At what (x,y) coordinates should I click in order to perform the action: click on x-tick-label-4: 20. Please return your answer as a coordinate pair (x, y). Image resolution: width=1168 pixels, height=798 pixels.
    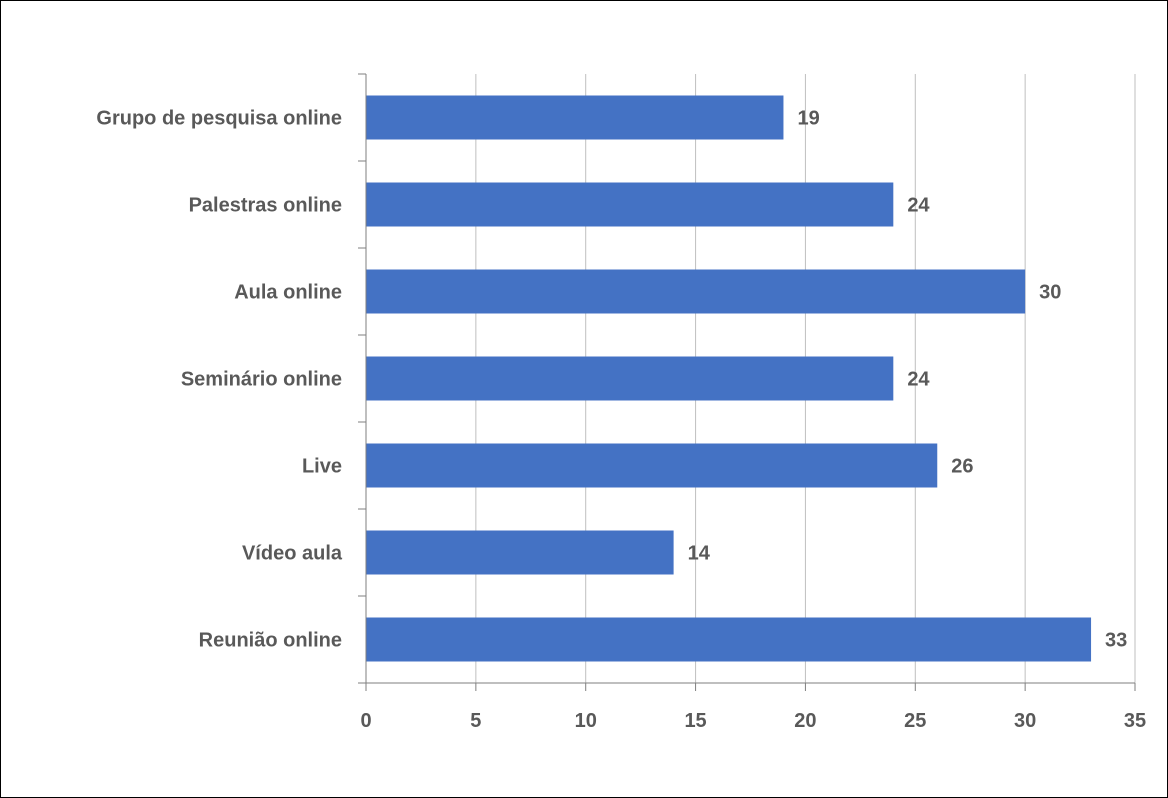
    Looking at the image, I should click on (805, 721).